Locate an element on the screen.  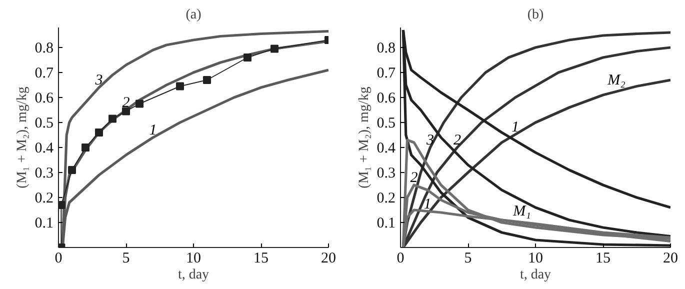
annotation: M₁ is located at coordinates (521, 211).